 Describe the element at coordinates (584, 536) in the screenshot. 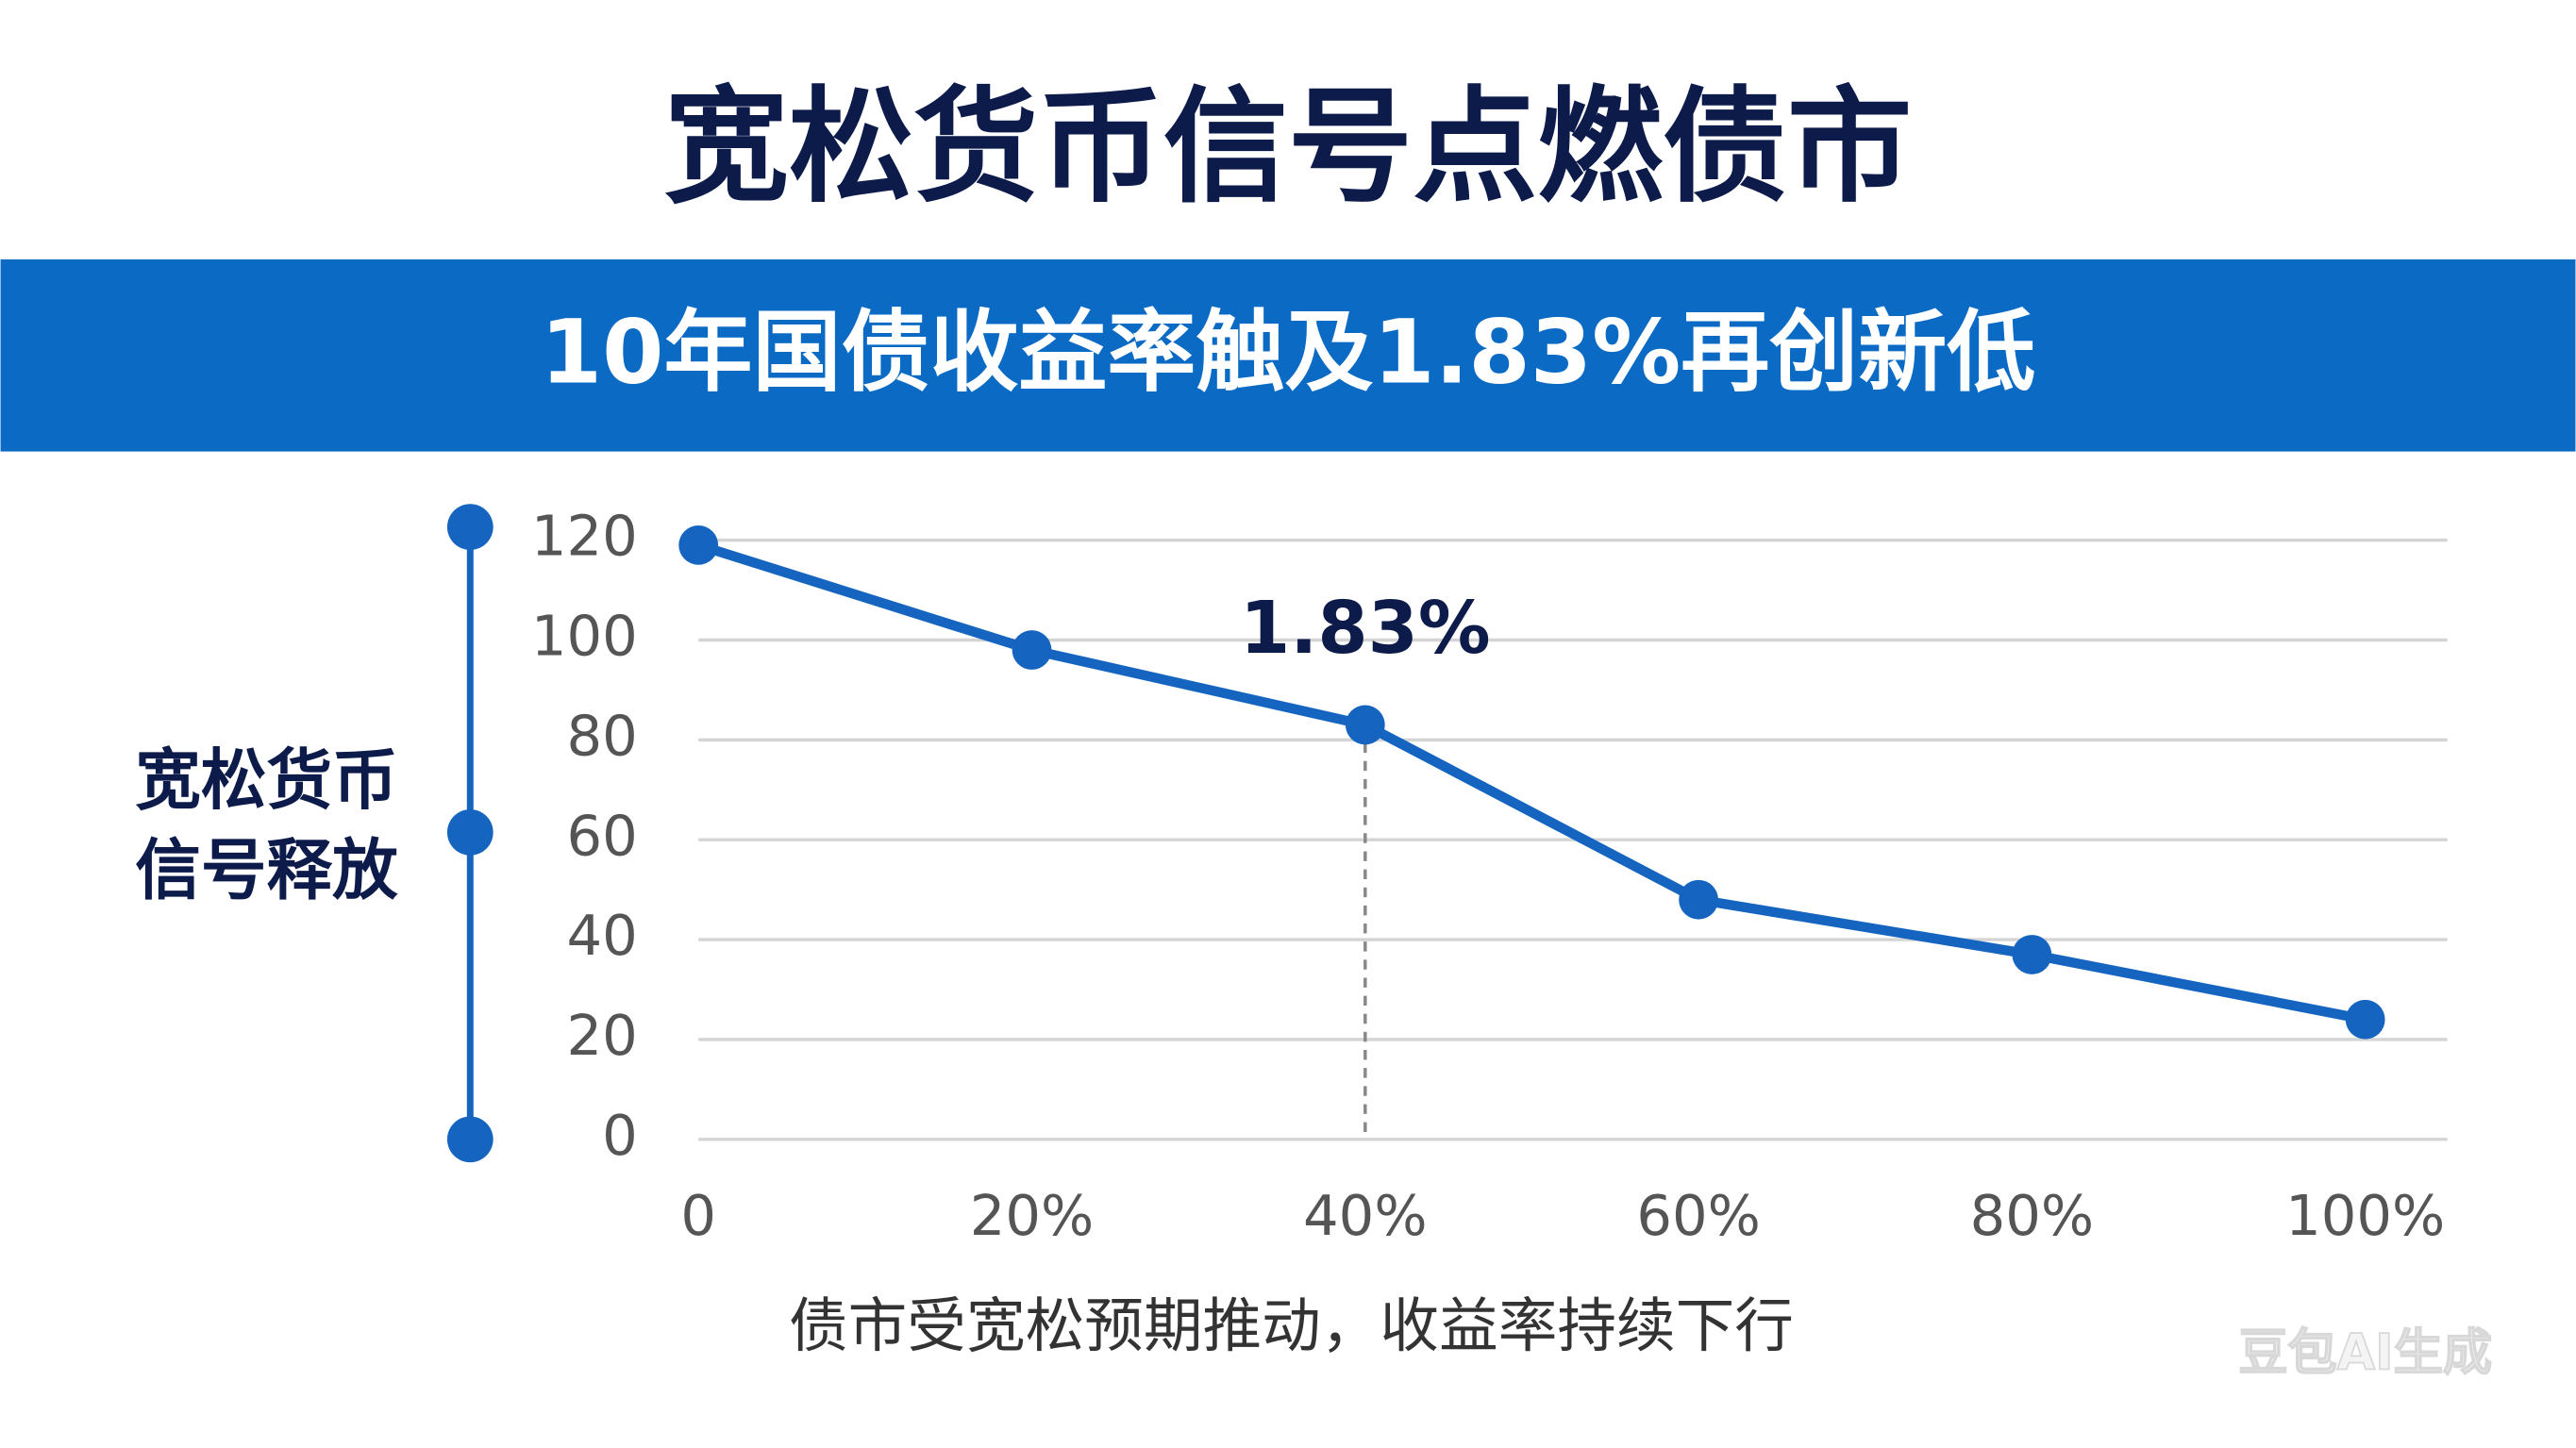

I see `y-tick-label: 120` at that location.